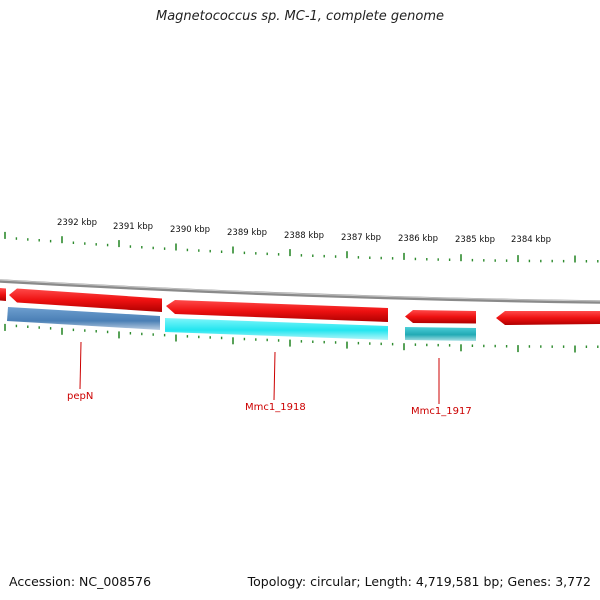 The width and height of the screenshot is (600, 600). I want to click on reverse-cds-Mmc1_1918, so click(276, 329).